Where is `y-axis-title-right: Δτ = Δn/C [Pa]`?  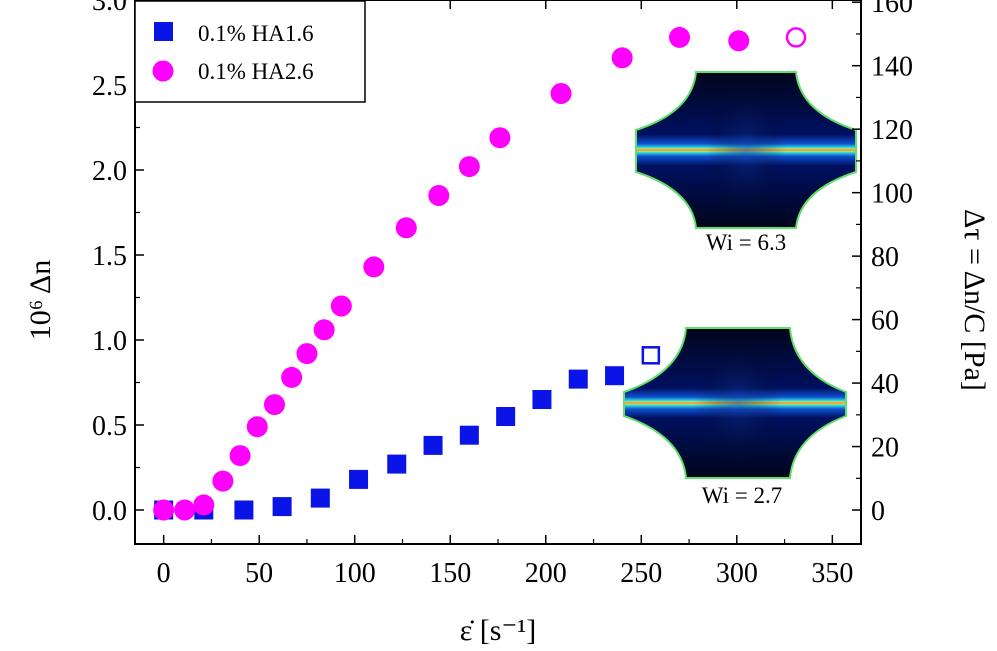 y-axis-title-right: Δτ = Δn/C [Pa] is located at coordinates (974, 300).